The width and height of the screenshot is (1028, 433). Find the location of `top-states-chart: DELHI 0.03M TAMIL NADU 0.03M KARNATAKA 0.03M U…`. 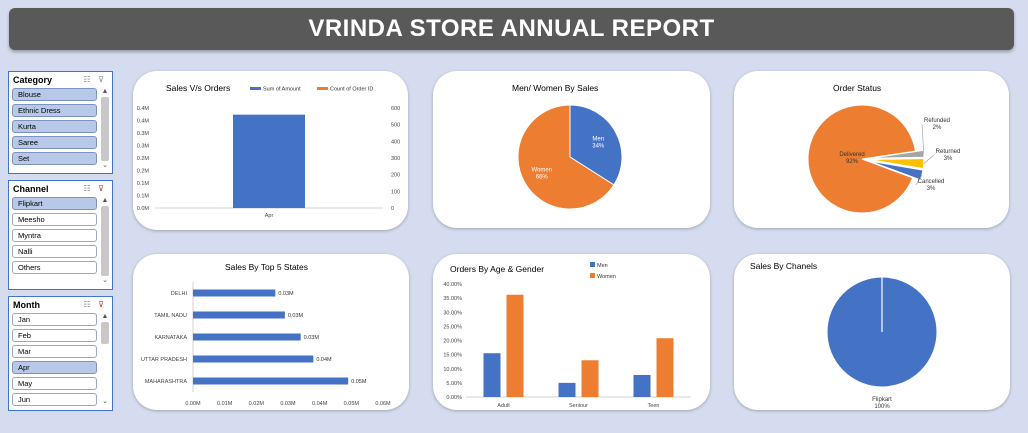

top-states-chart: DELHI 0.03M TAMIL NADU 0.03M KARNATAKA 0.03M U… is located at coordinates (266, 344).